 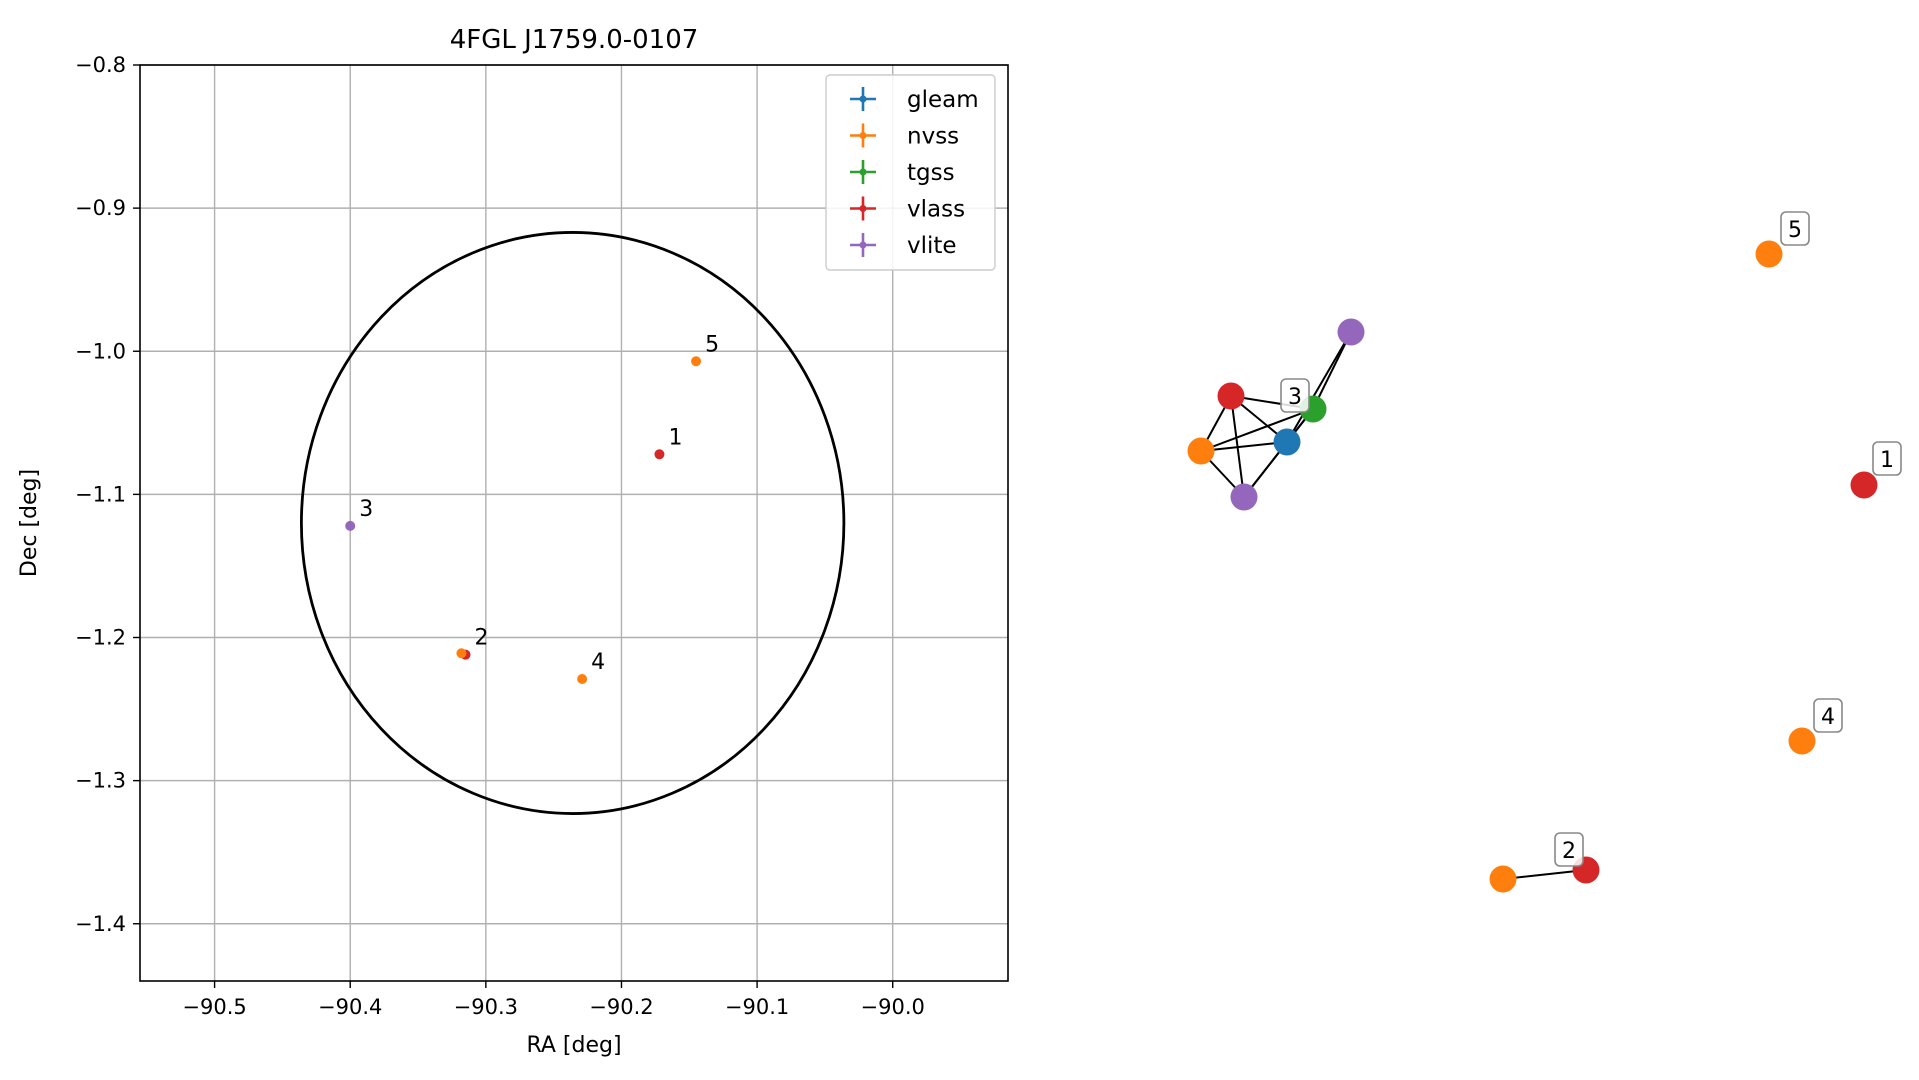 I want to click on y-tick-label: −1.3, so click(x=100, y=781).